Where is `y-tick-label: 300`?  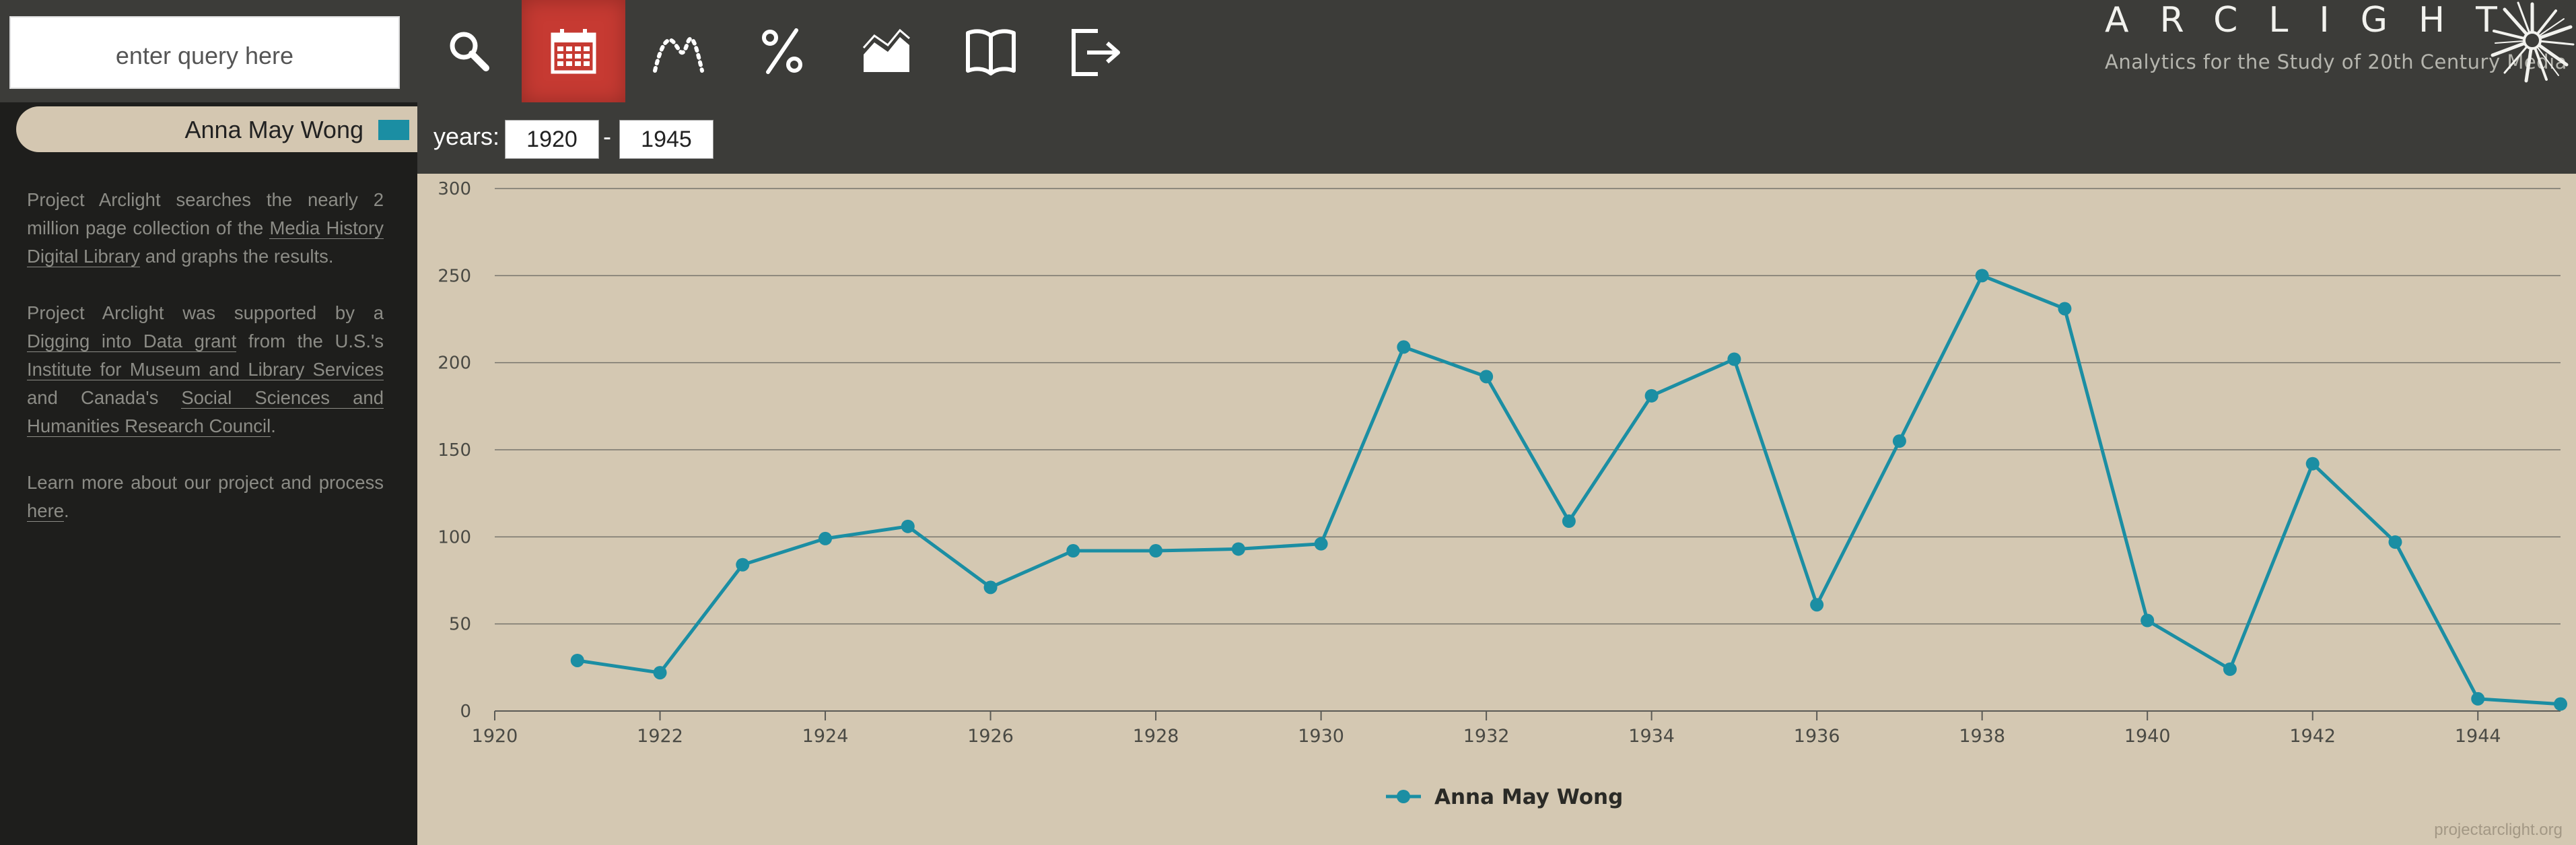
y-tick-label: 300 is located at coordinates (454, 189).